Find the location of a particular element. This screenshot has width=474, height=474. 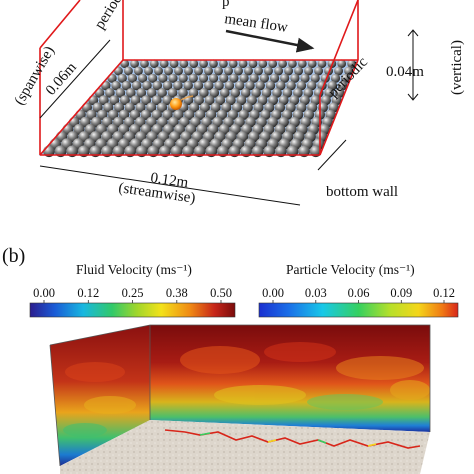

particle-colorbar-tick-label: 0.09 is located at coordinates (401, 293).